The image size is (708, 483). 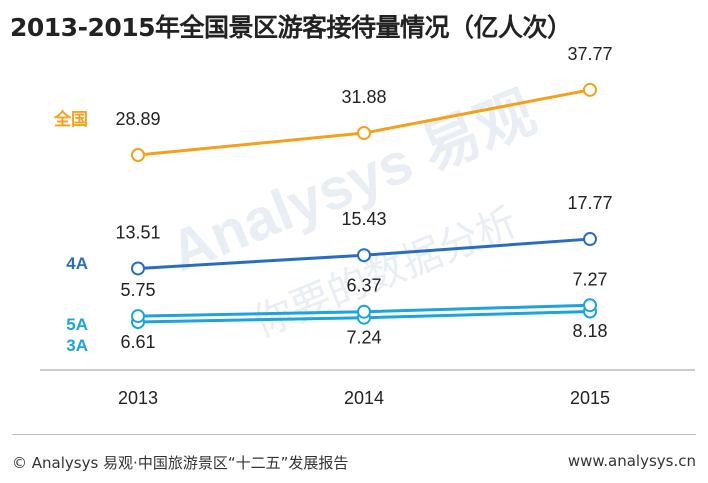 What do you see at coordinates (138, 398) in the screenshot?
I see `x-tick-label-2013: 2013` at bounding box center [138, 398].